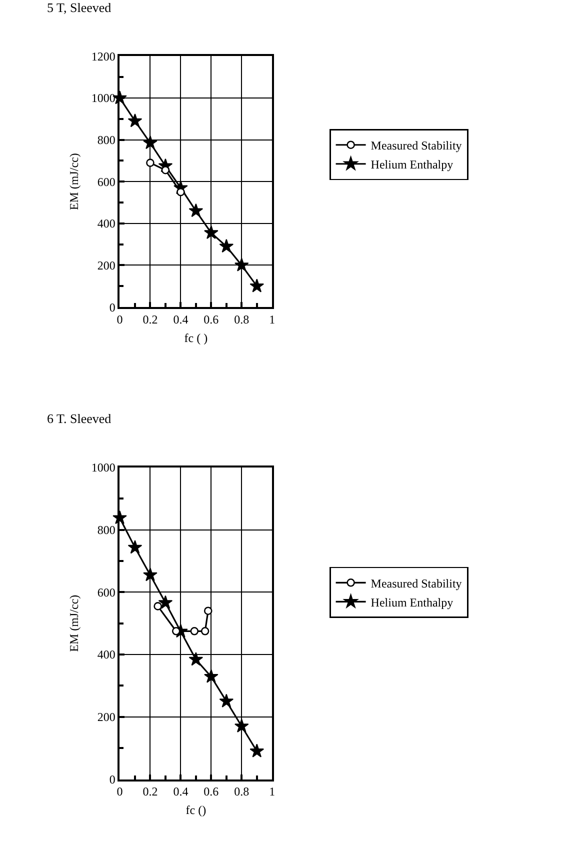 Image resolution: width=566 pixels, height=863 pixels. What do you see at coordinates (79, 418) in the screenshot?
I see `chart-title: 6 T. Sleeved` at bounding box center [79, 418].